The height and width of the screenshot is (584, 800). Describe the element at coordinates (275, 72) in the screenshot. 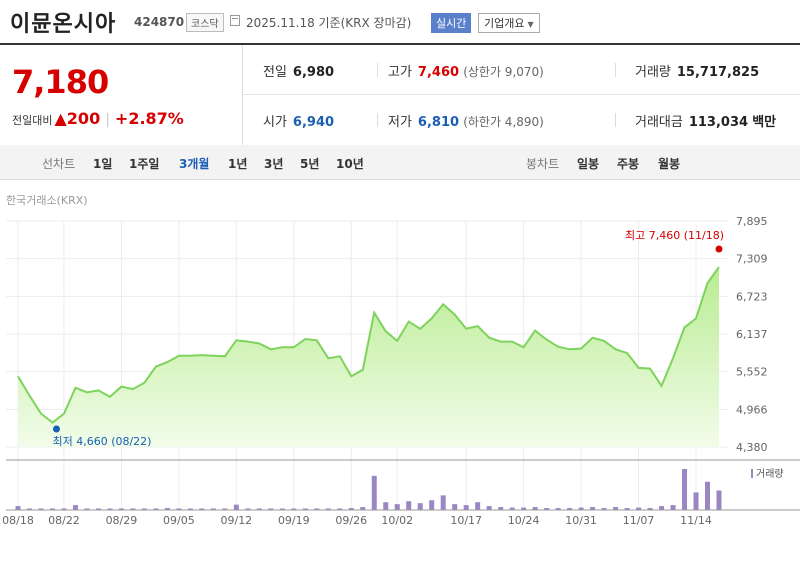

I see `prev-label: 전일` at that location.